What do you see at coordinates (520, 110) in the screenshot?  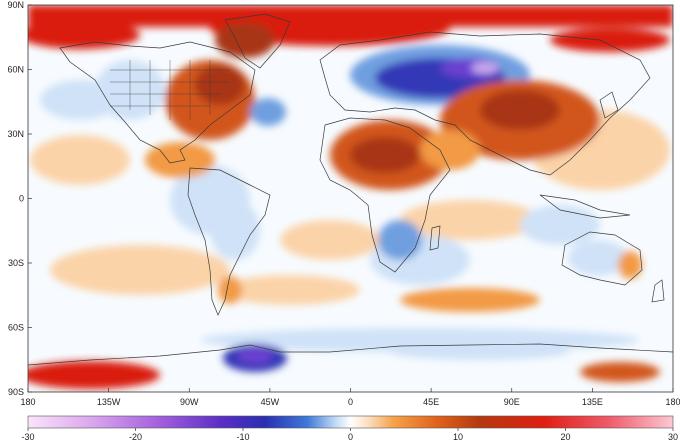 I see `central-asia-warm-core` at bounding box center [520, 110].